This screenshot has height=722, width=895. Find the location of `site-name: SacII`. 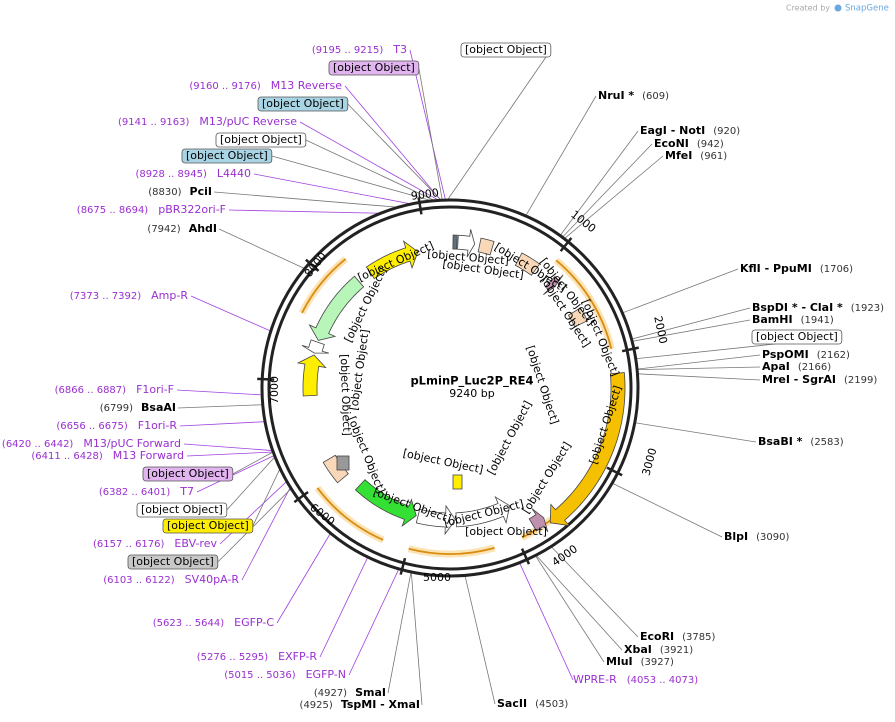

site-name: SacII is located at coordinates (512, 703).